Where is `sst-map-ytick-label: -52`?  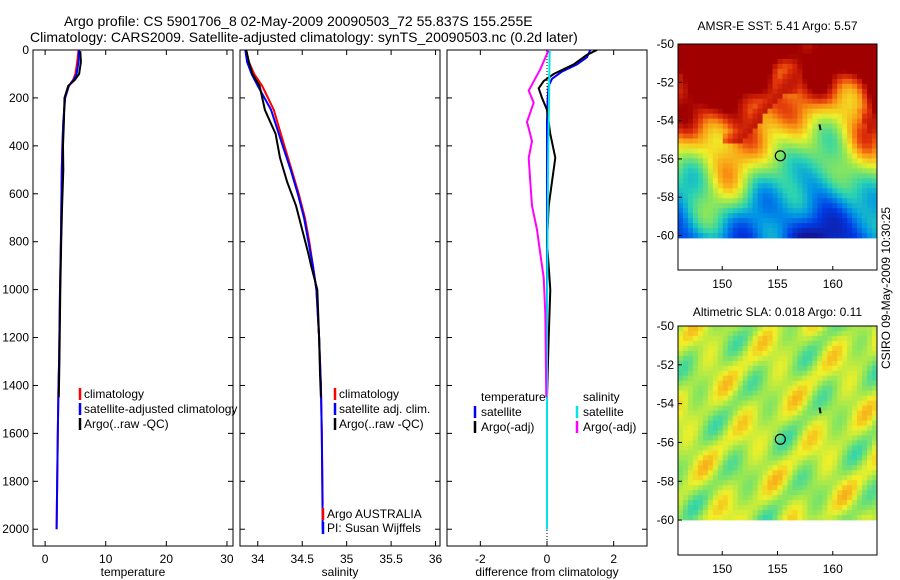 sst-map-ytick-label: -52 is located at coordinates (666, 82).